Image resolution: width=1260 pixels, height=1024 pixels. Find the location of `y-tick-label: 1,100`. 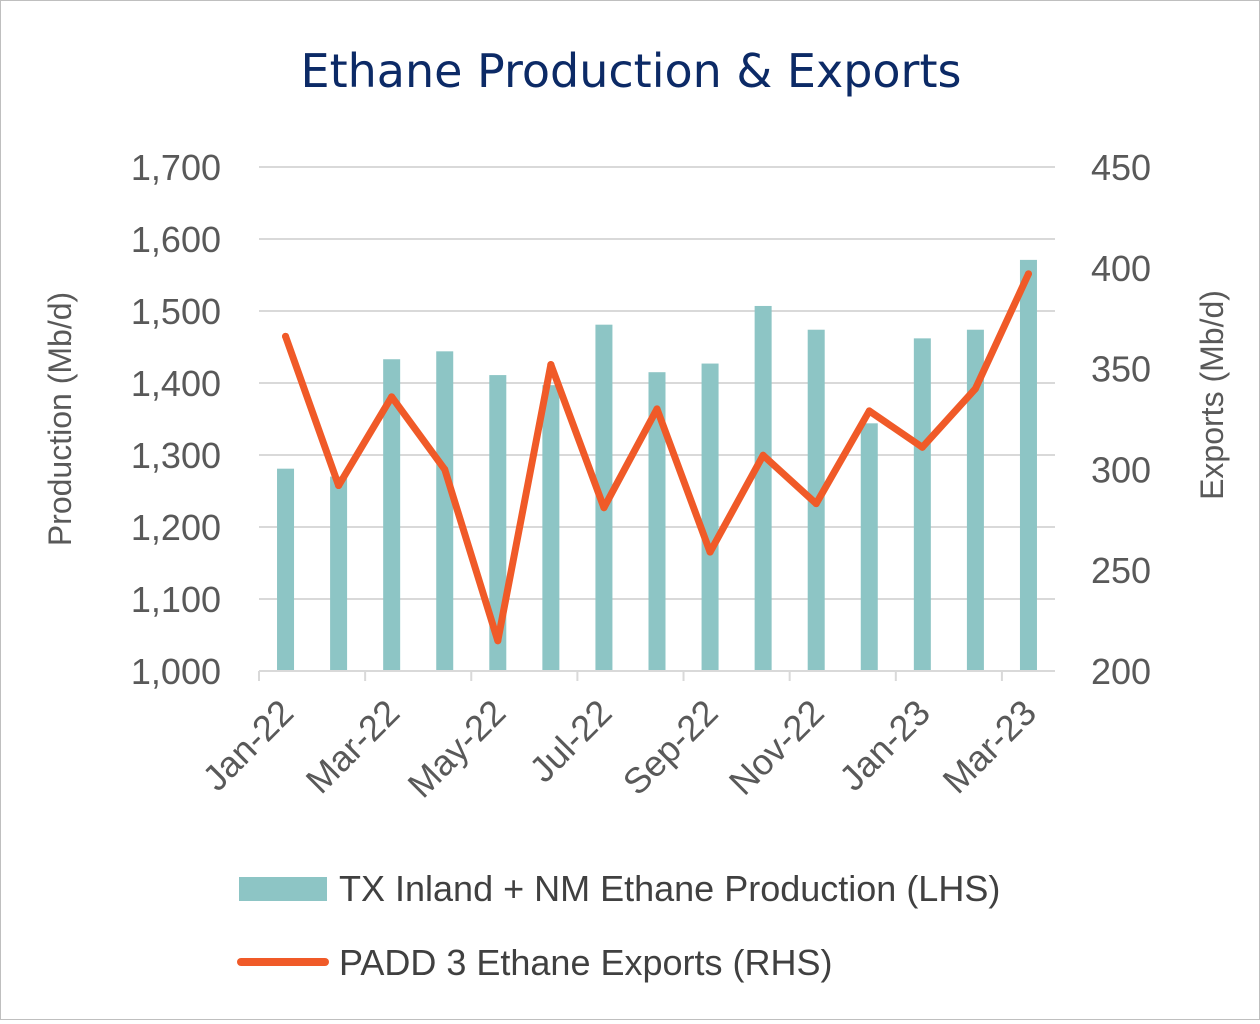

y-tick-label: 1,100 is located at coordinates (176, 599).